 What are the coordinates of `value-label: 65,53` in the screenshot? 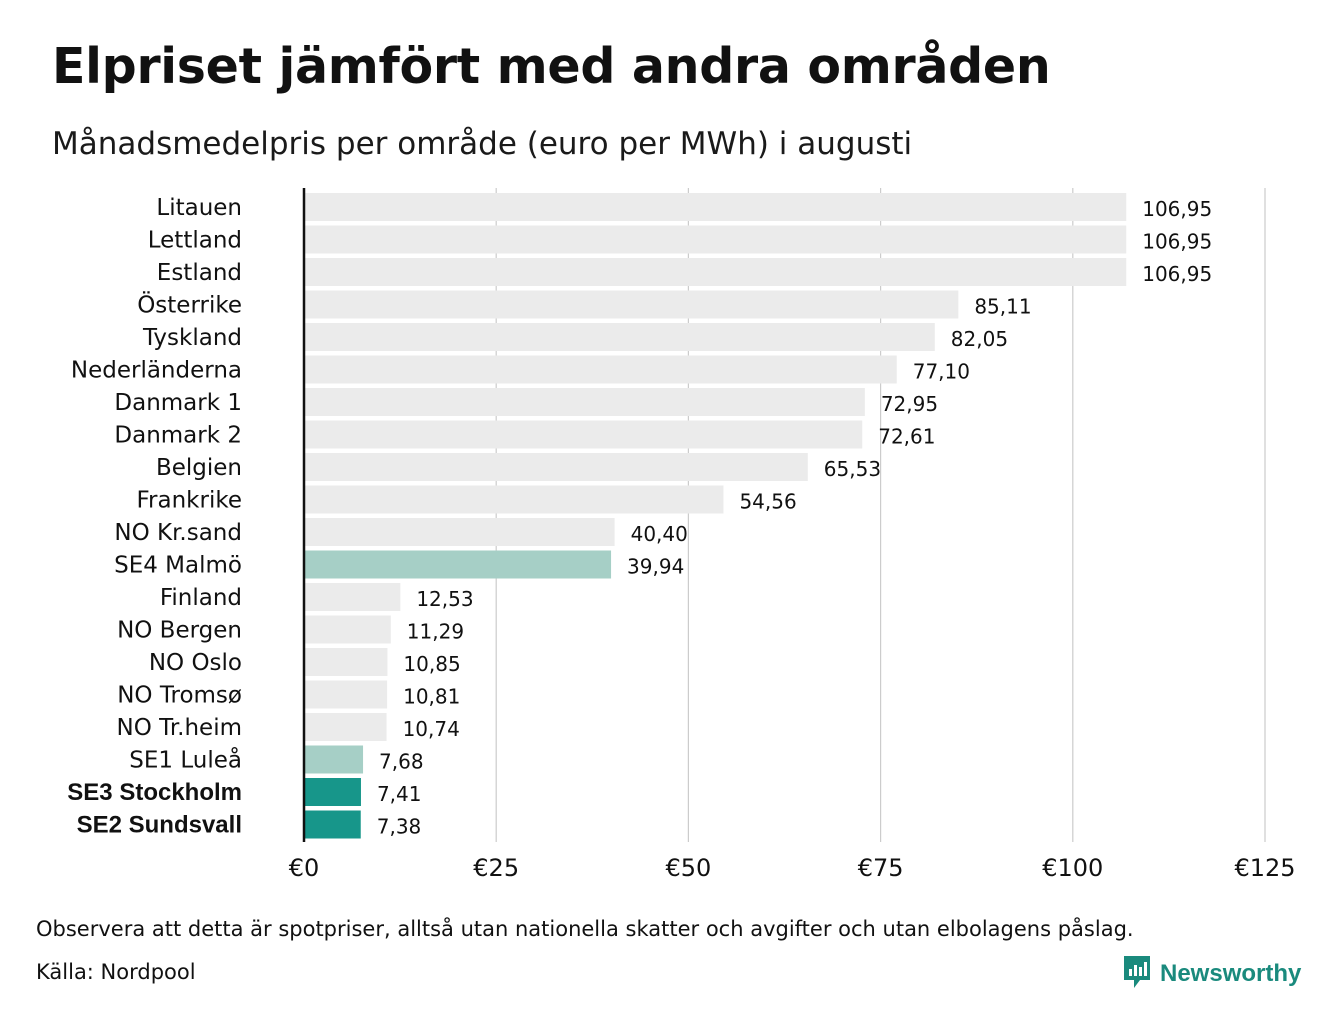 It's located at (852, 469).